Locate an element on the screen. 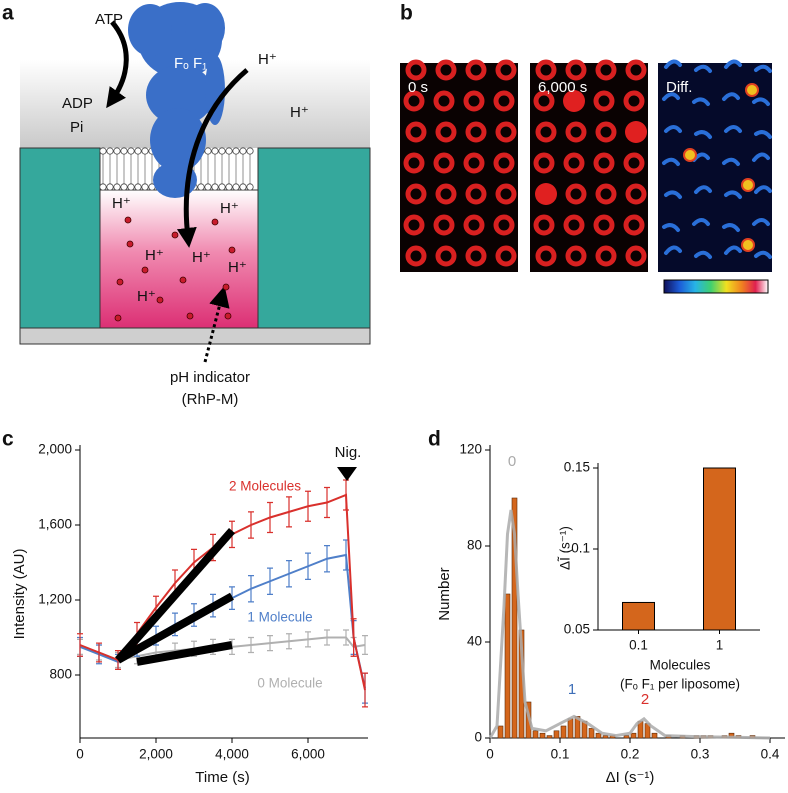 Image resolution: width=788 pixels, height=793 pixels. bar is located at coordinates (719, 549).